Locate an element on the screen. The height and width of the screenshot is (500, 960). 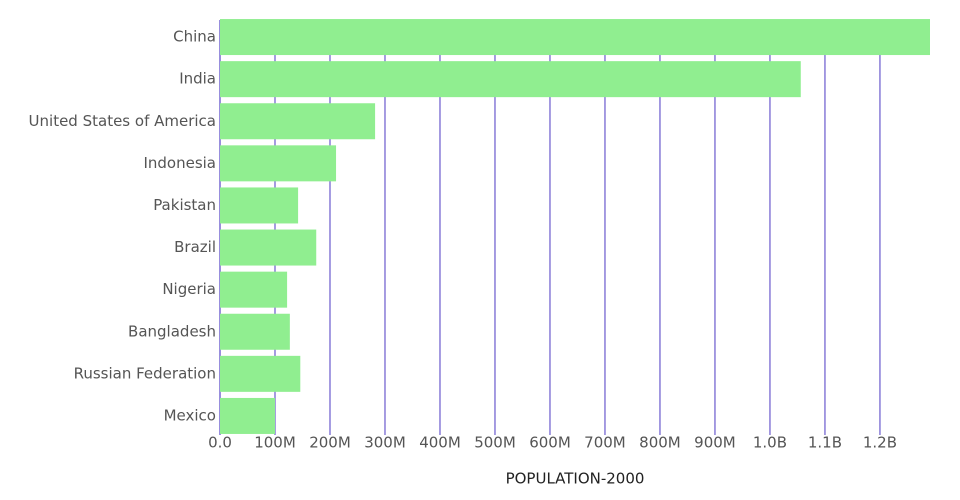
x-tick-label: 200M is located at coordinates (330, 443).